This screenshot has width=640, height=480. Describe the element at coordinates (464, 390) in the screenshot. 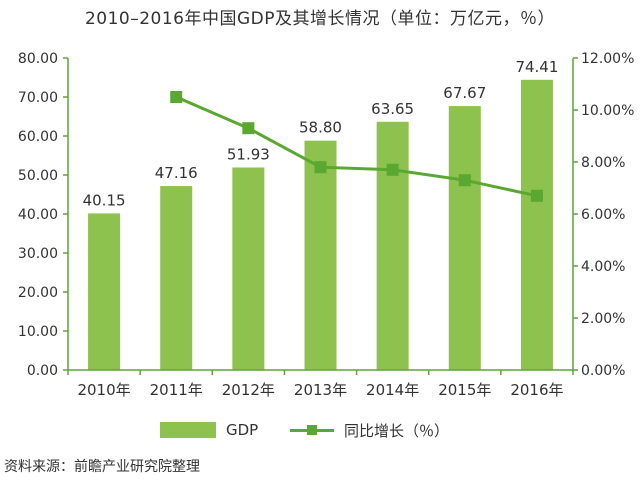

I see `x-tick-label: 2015年` at that location.